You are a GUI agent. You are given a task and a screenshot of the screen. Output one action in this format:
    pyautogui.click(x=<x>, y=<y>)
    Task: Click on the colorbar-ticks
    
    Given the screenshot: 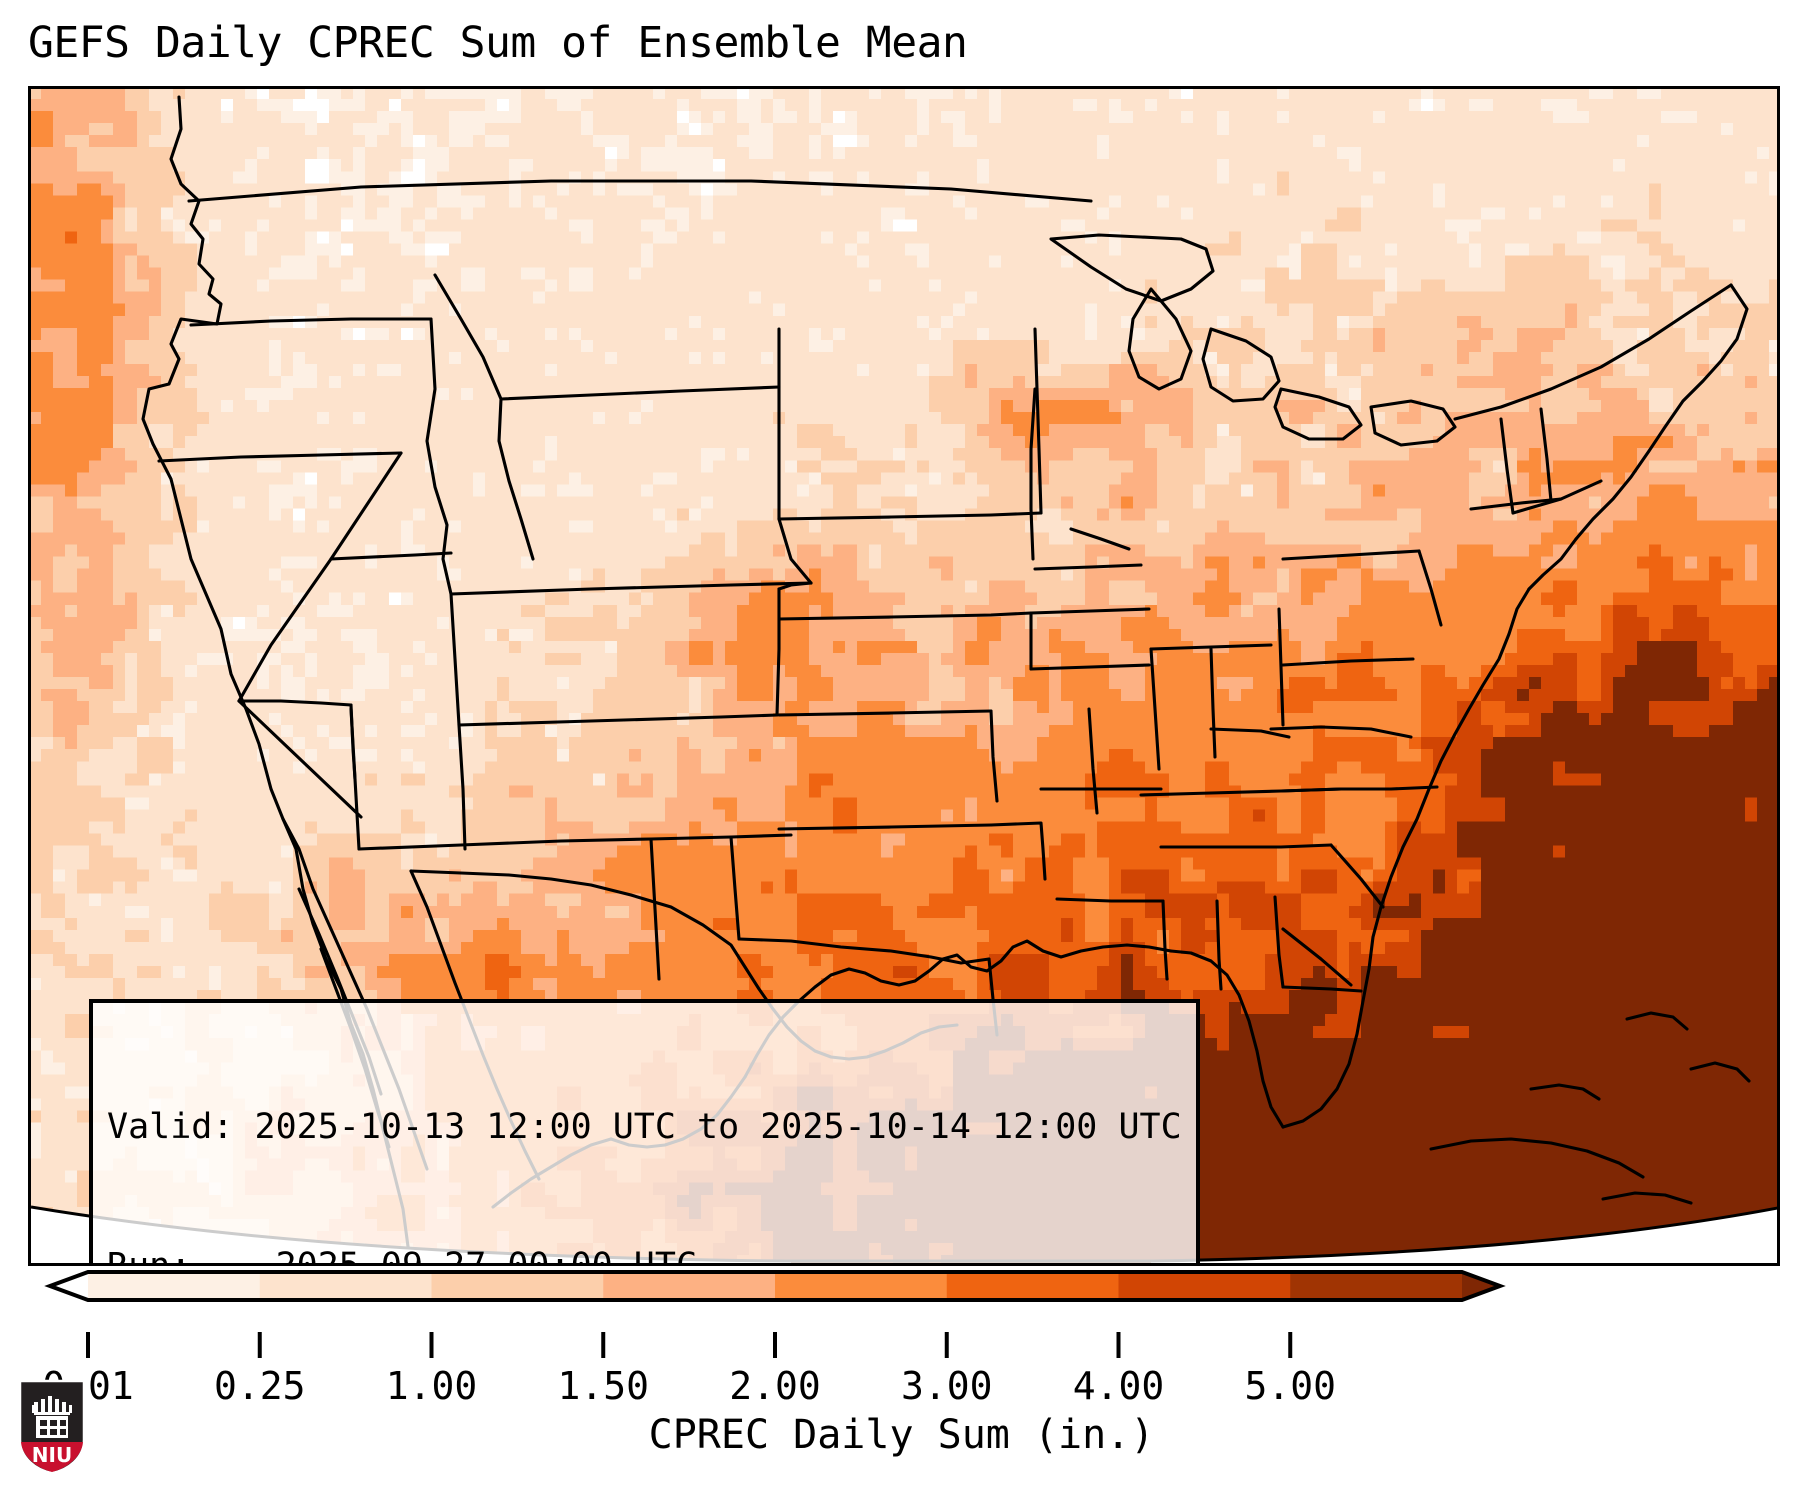 What is the action you would take?
    pyautogui.click(x=901, y=1269)
    